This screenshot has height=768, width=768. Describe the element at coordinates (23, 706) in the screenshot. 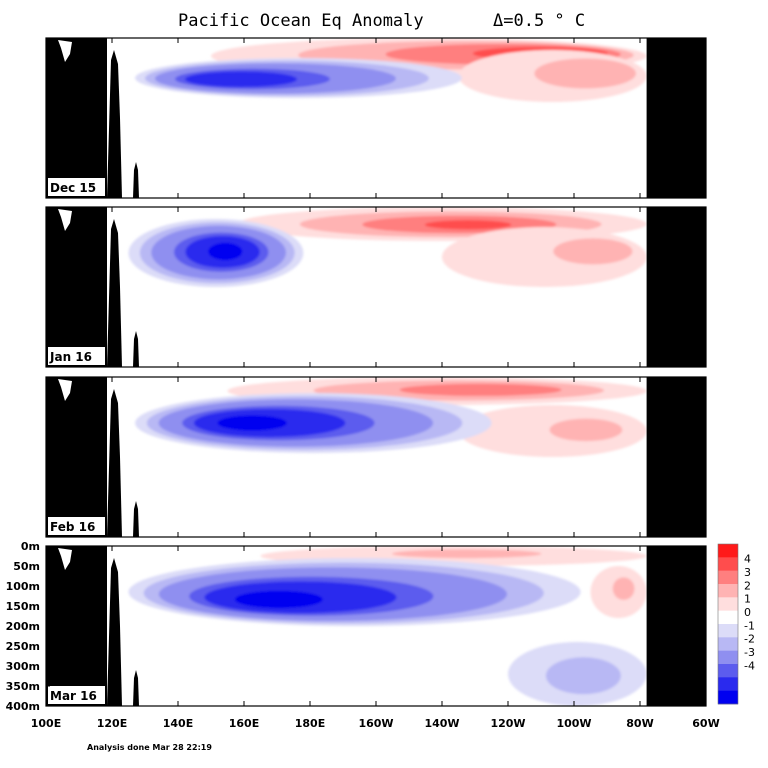

I see `y-tick-label: 400m` at that location.